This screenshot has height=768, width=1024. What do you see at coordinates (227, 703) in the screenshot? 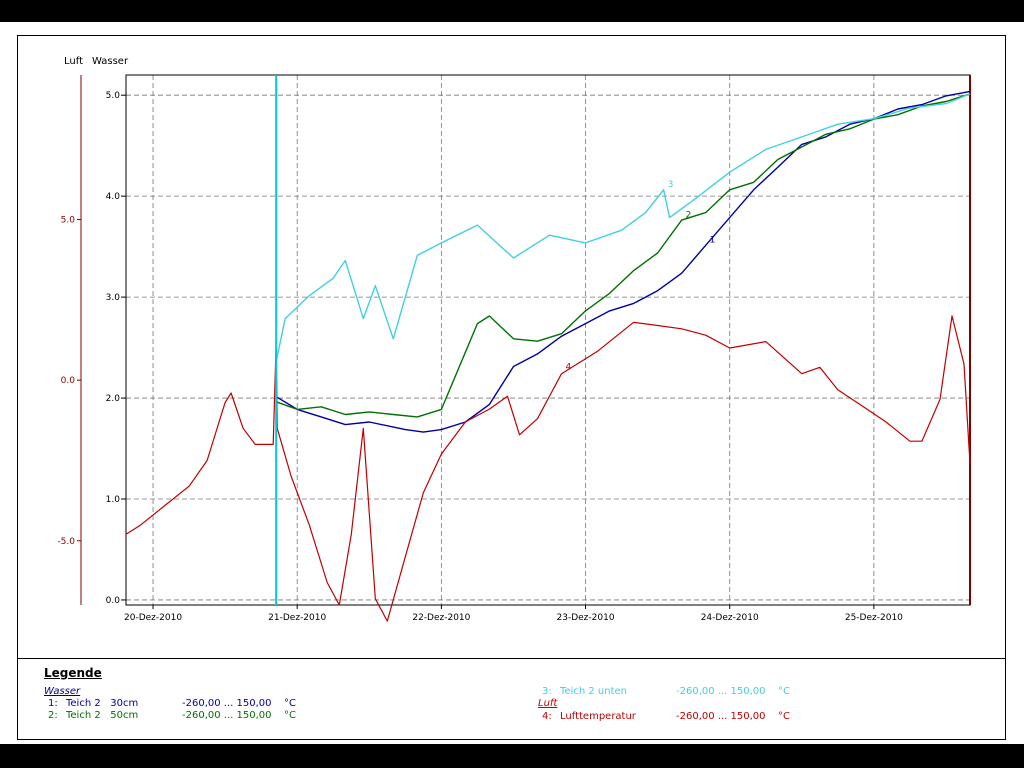
I see `legend-item-1-range: -260,00 ... 150,00` at bounding box center [227, 703].